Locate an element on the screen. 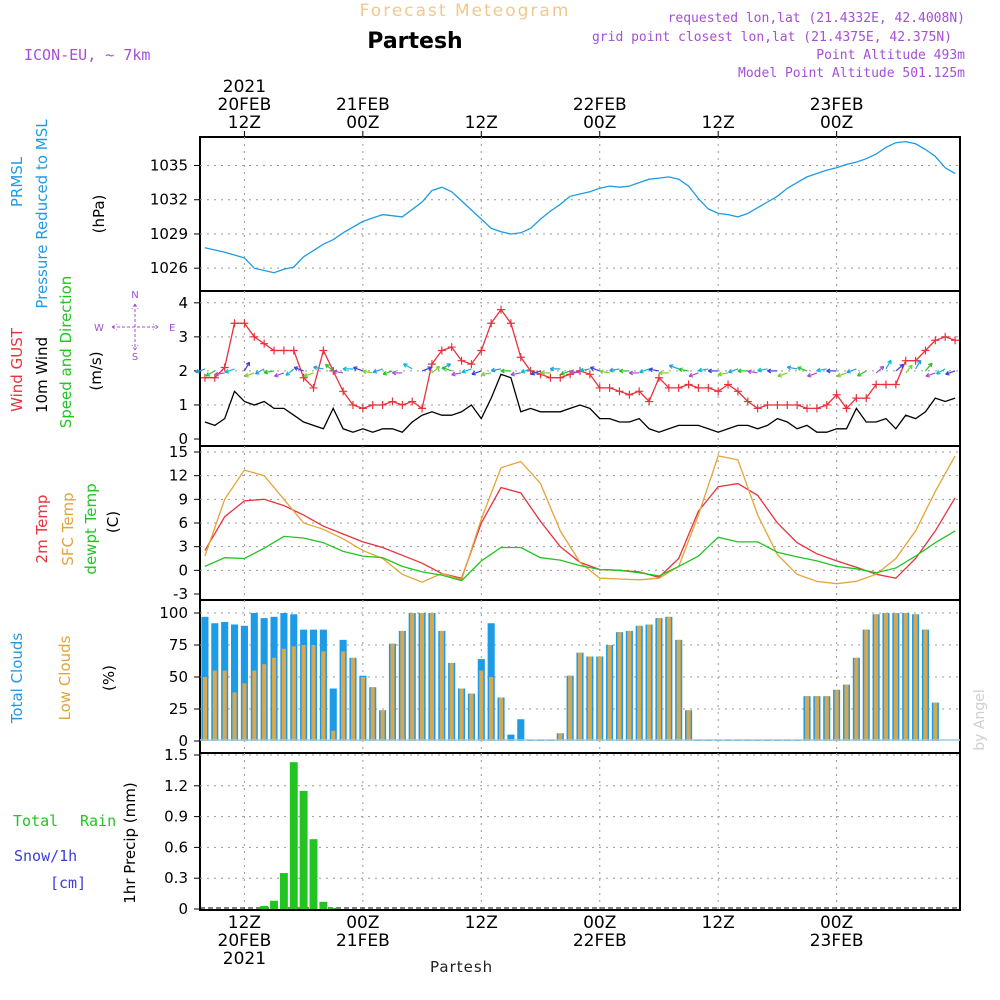  rain-label: Rain is located at coordinates (98, 821).